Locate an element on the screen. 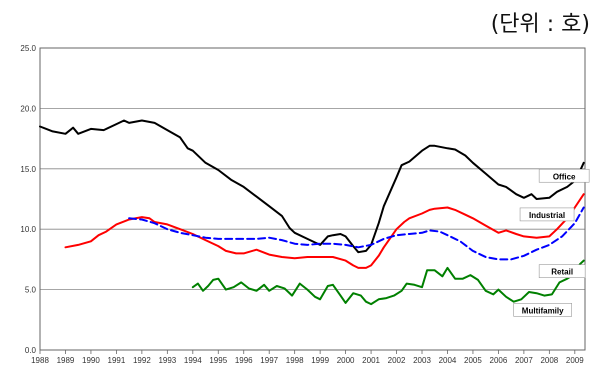 This screenshot has height=366, width=604. x-tick-label: 1999 is located at coordinates (320, 360).